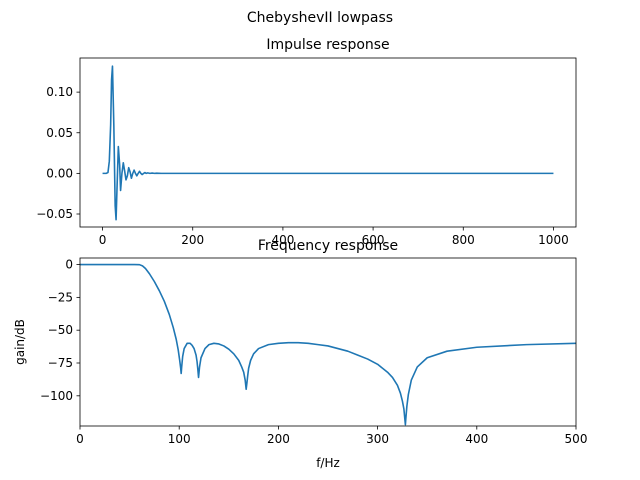 The width and height of the screenshot is (640, 480). I want to click on y-tick-label: −75, so click(60, 363).